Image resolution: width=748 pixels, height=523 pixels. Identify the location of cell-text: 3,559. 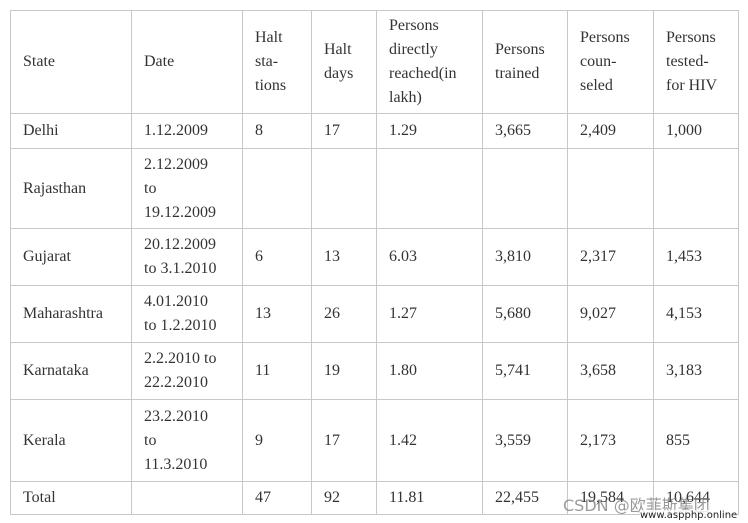
(513, 440).